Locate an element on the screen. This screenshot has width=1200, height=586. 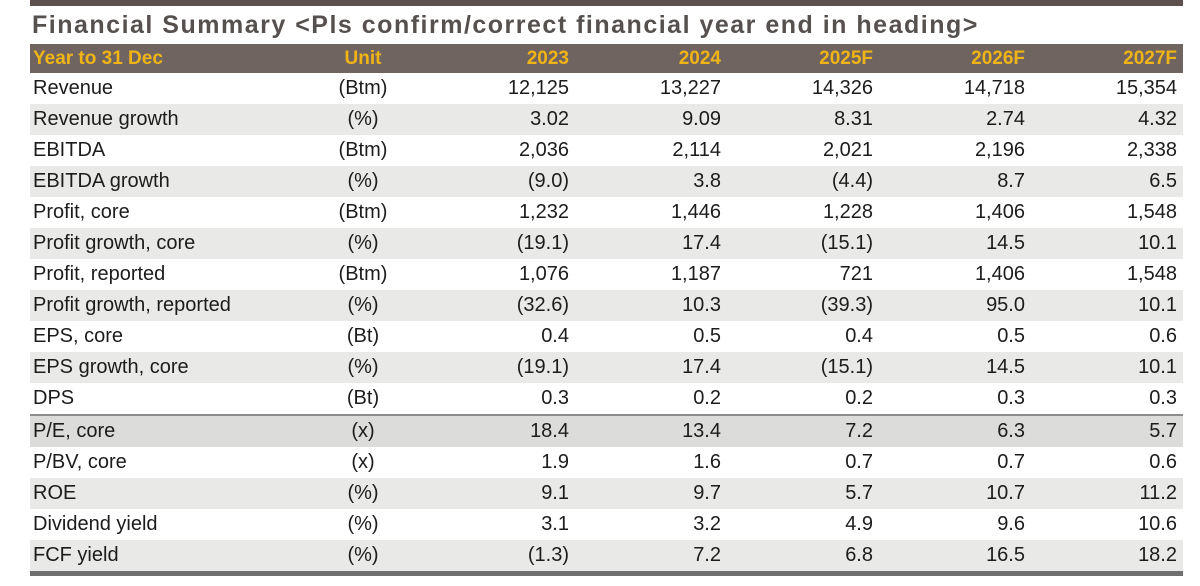
row-label: EPS, core is located at coordinates (78, 336).